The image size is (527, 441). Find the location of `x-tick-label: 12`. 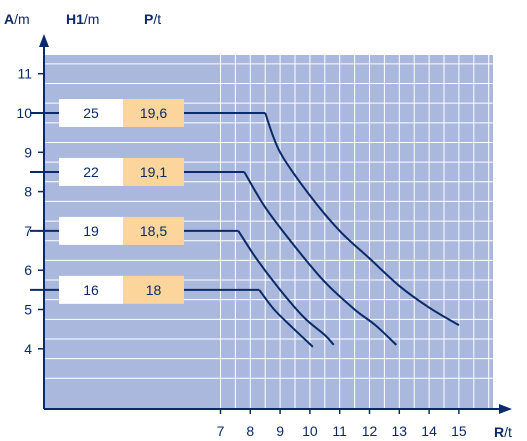

x-tick-label: 12 is located at coordinates (370, 431).